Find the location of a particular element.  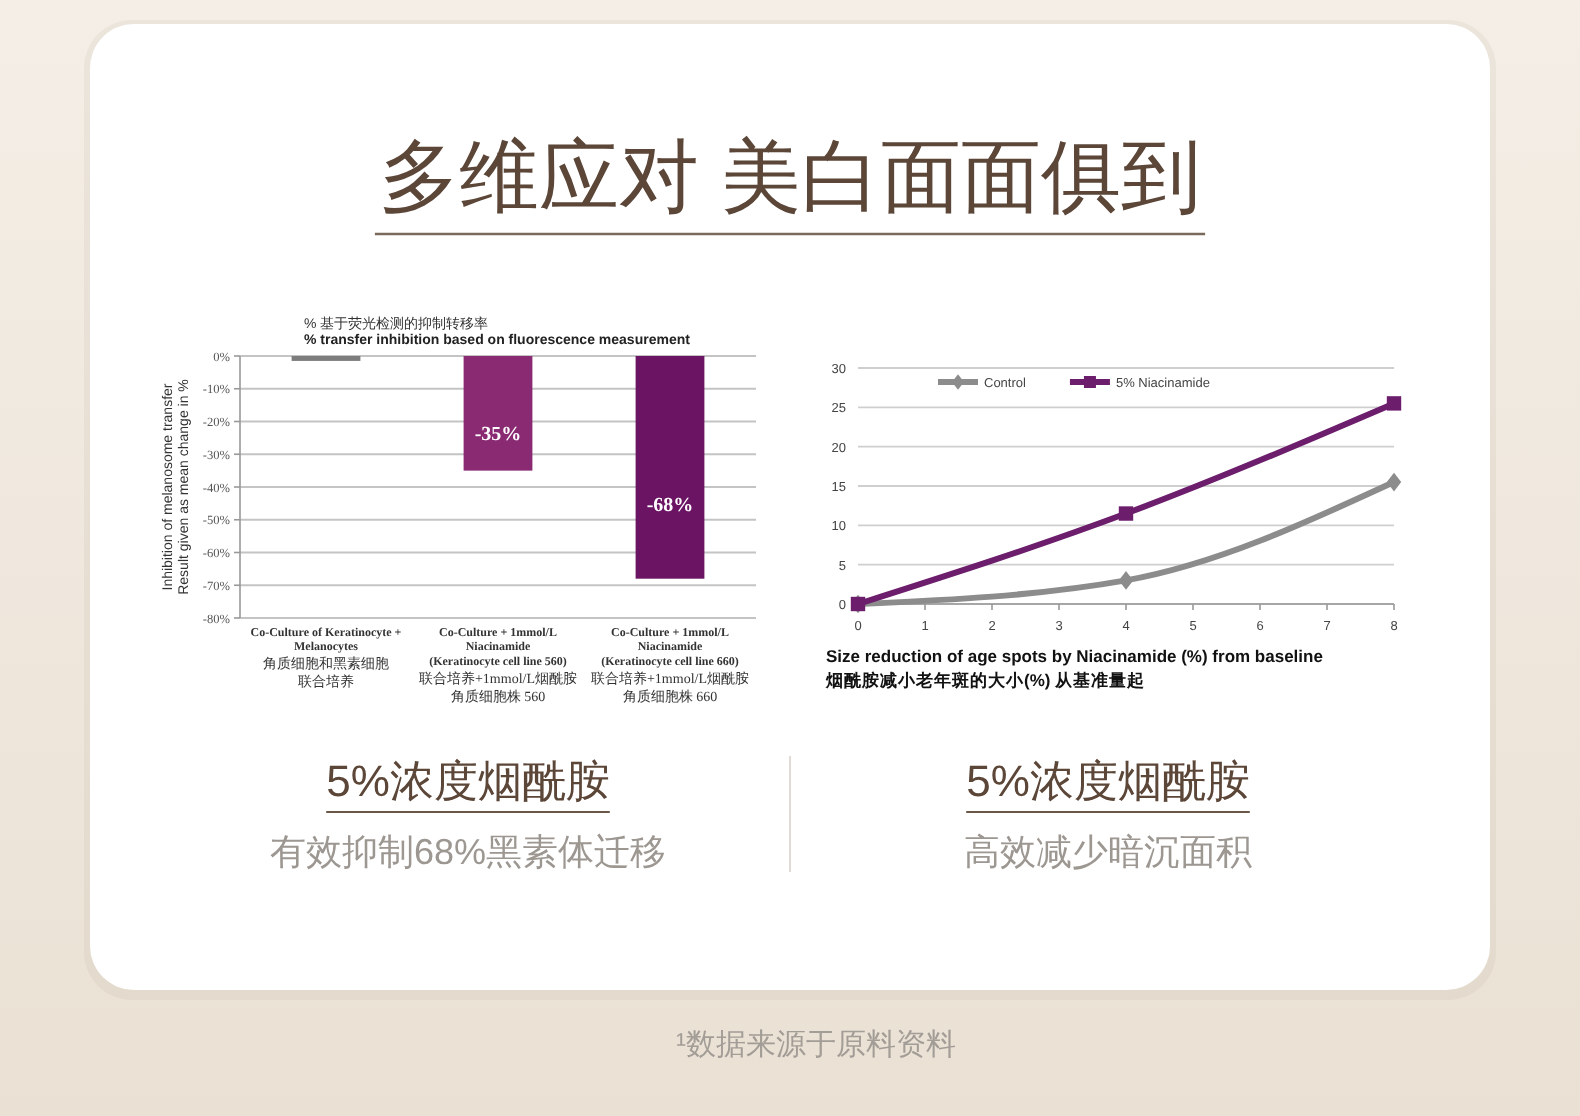

text: ¹数据来源于原料资料 is located at coordinates (816, 1045).